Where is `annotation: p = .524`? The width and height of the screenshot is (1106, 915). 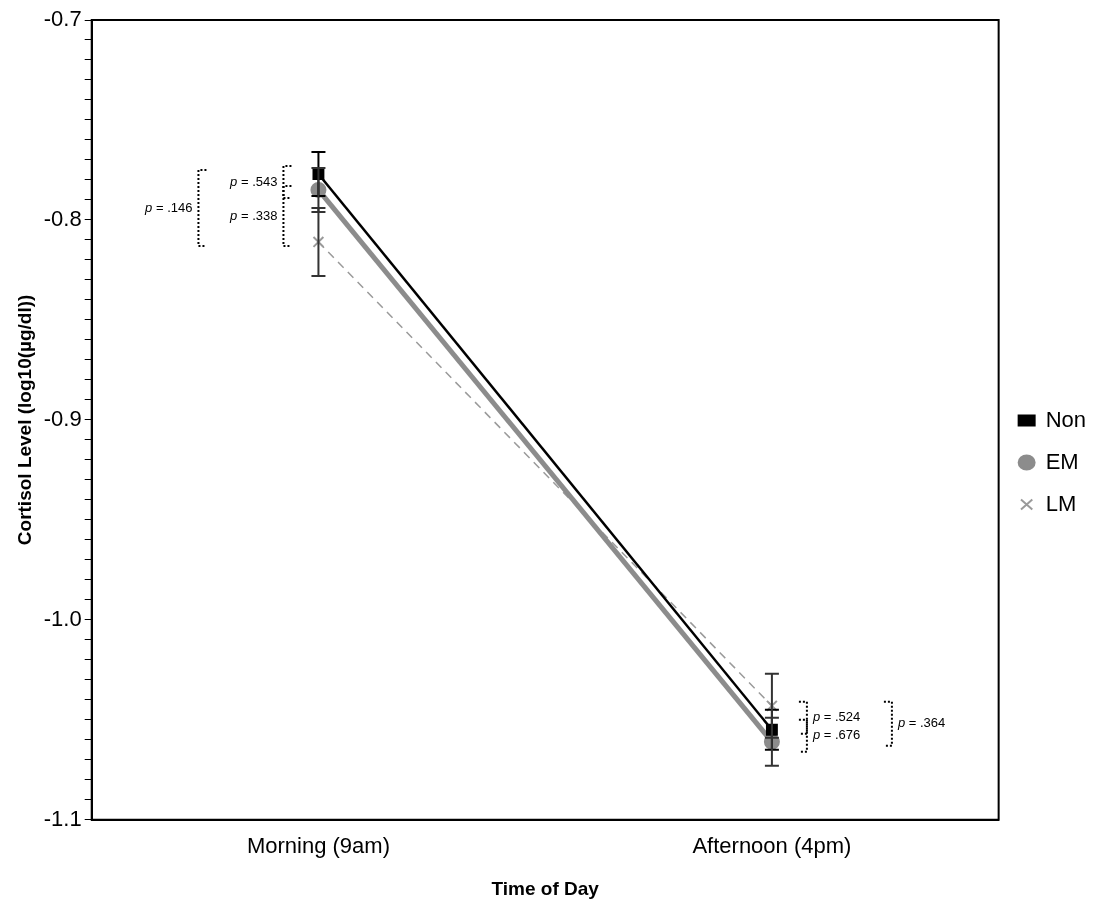
annotation: p = .524 is located at coordinates (836, 717).